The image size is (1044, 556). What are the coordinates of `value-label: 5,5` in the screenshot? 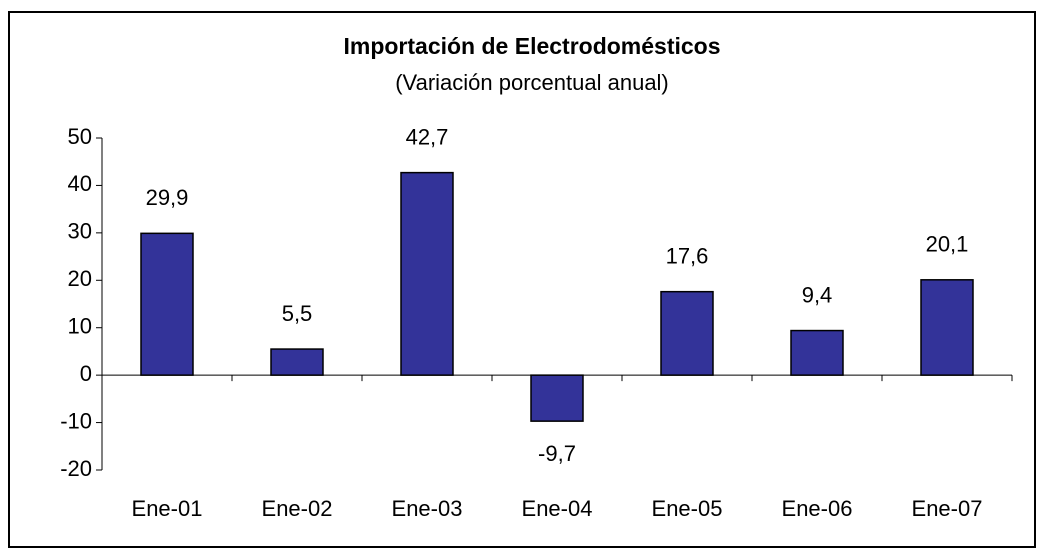 It's located at (297, 313).